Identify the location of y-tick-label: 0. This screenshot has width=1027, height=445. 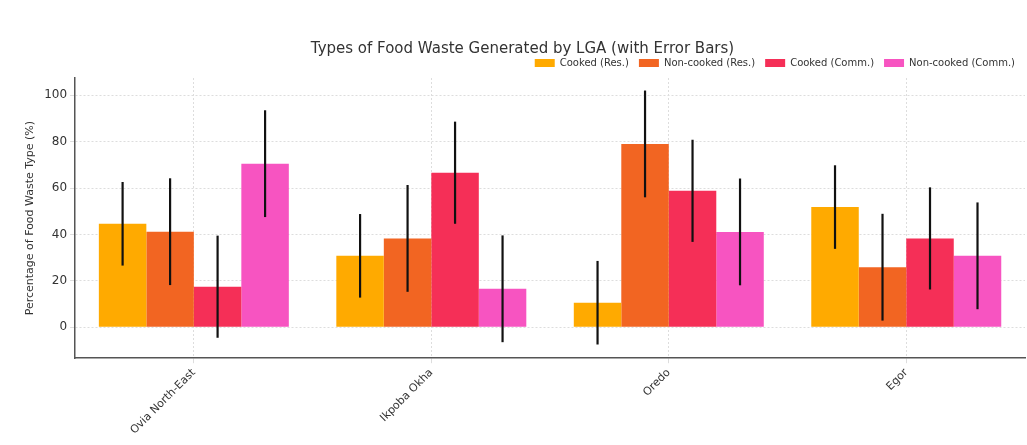
(63, 326).